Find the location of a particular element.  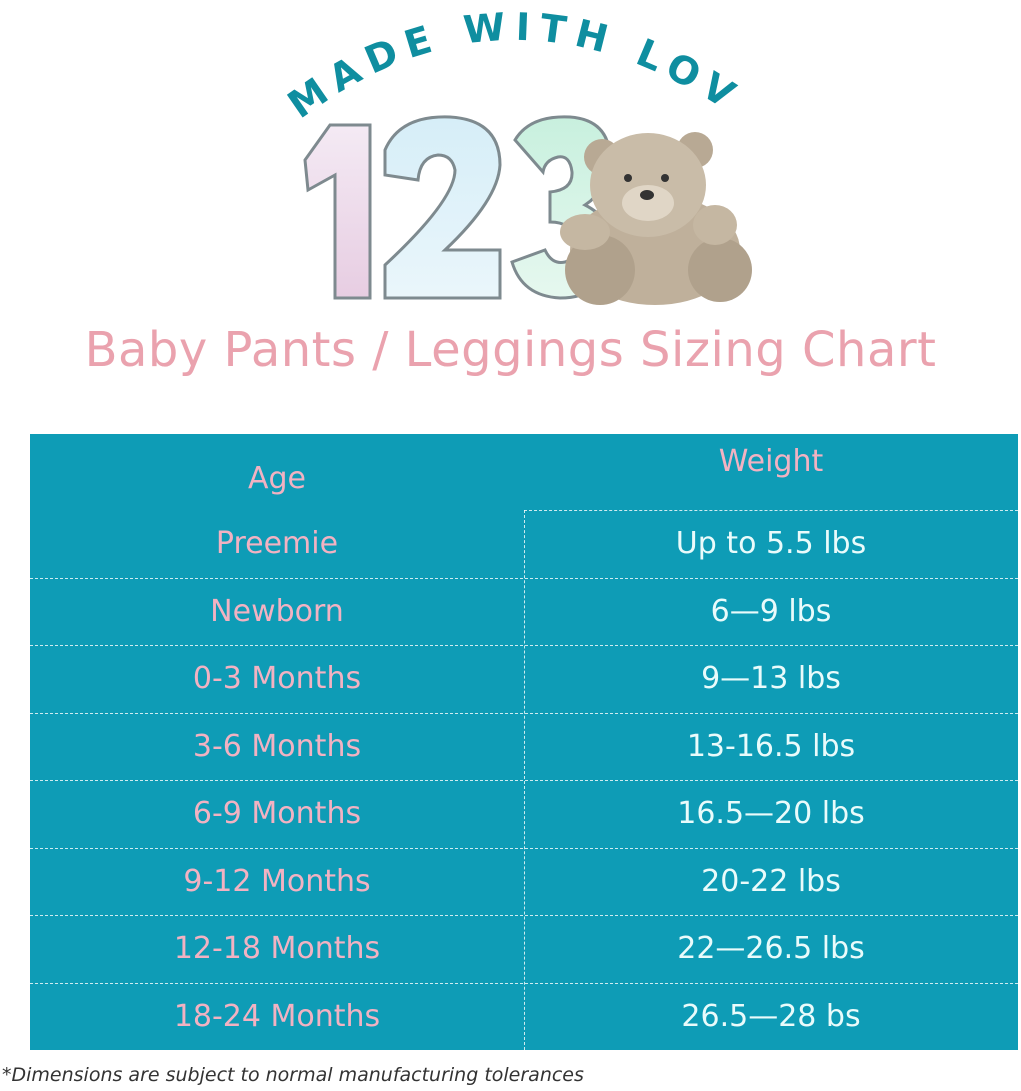

table-row: 6-9 Months 16.5—20 lbs is located at coordinates (524, 814).